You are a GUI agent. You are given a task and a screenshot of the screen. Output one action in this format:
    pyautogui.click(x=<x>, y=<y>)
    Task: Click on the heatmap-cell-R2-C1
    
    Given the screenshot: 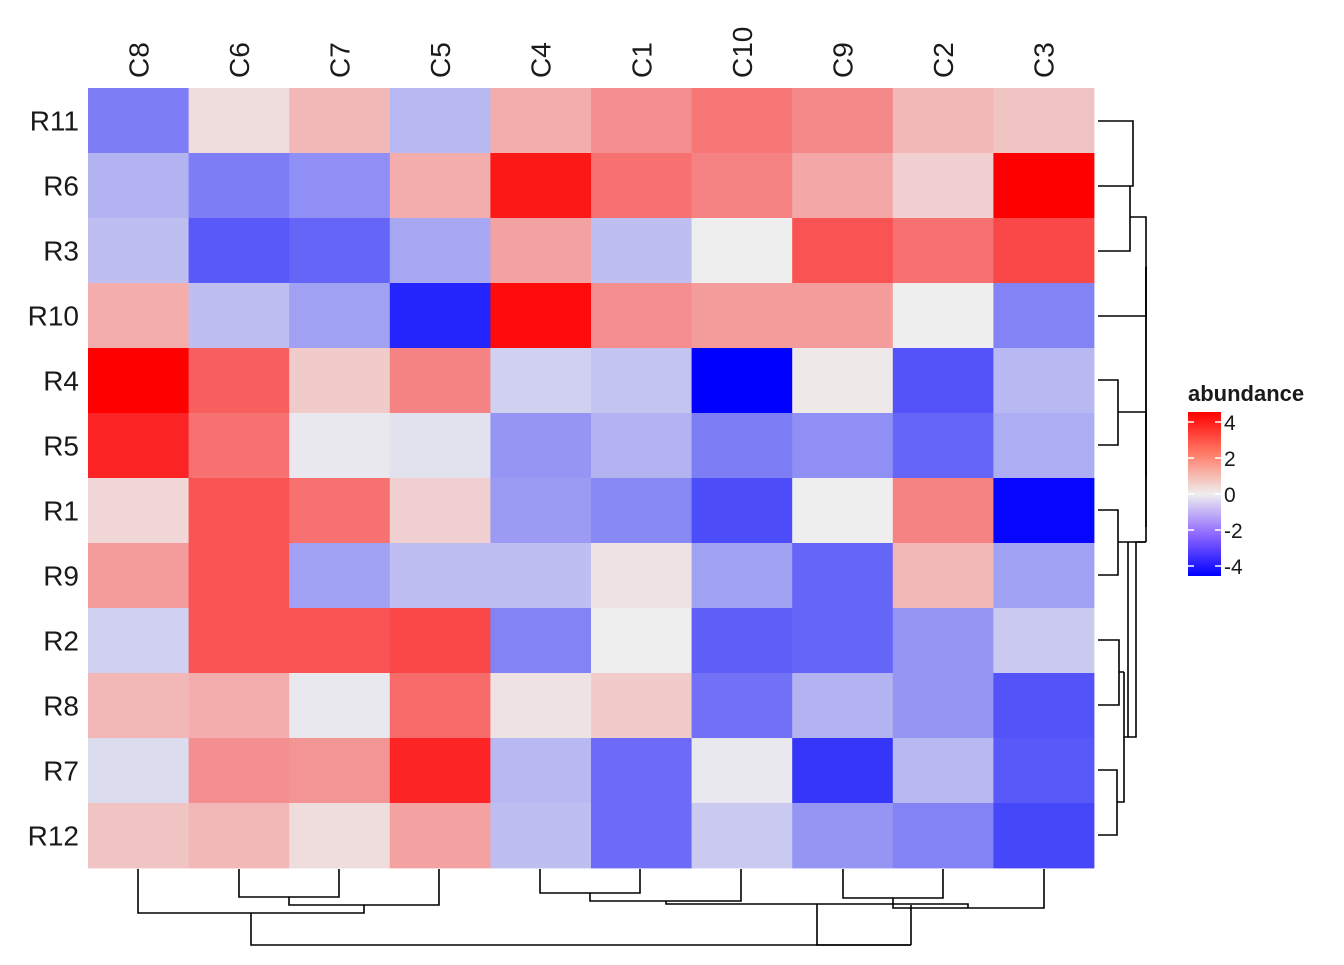 What is the action you would take?
    pyautogui.click(x=641, y=641)
    